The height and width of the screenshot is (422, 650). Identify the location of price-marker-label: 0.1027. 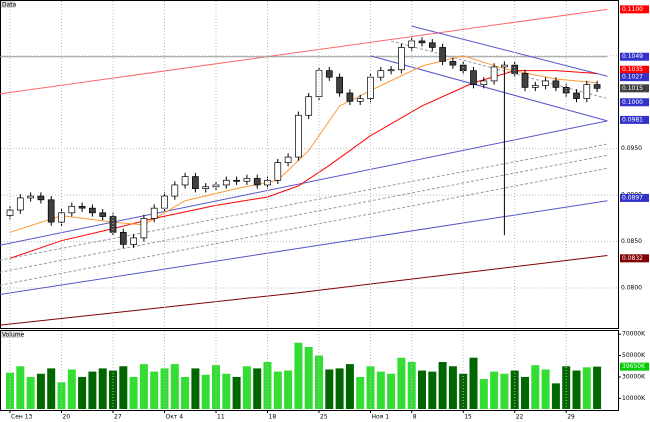
(632, 77).